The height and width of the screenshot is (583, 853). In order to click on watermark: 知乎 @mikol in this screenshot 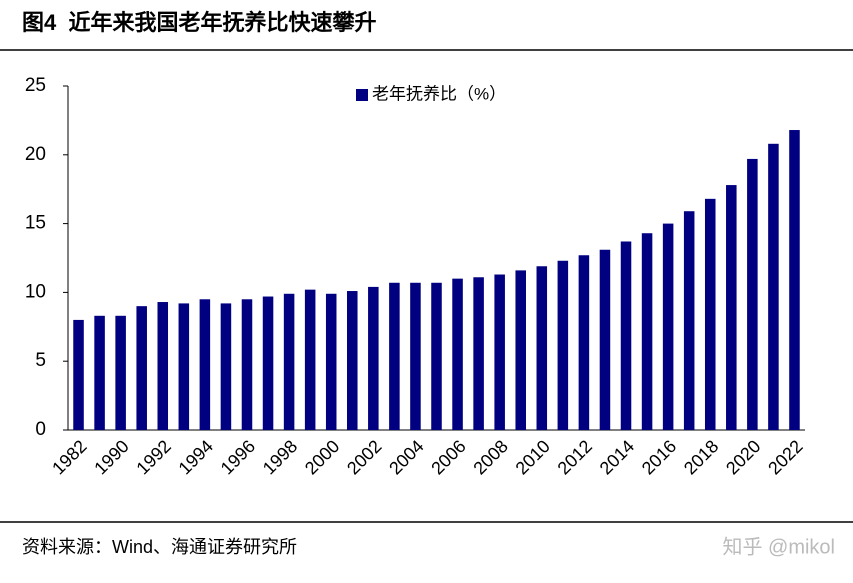, I will do `click(778, 546)`.